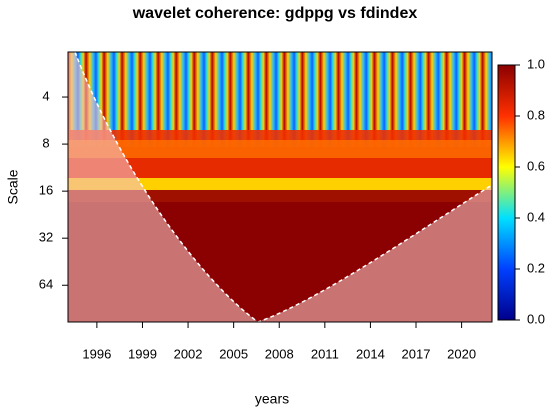 The height and width of the screenshot is (417, 550). Describe the element at coordinates (46, 190) in the screenshot. I see `y-tick-label: 16` at that location.